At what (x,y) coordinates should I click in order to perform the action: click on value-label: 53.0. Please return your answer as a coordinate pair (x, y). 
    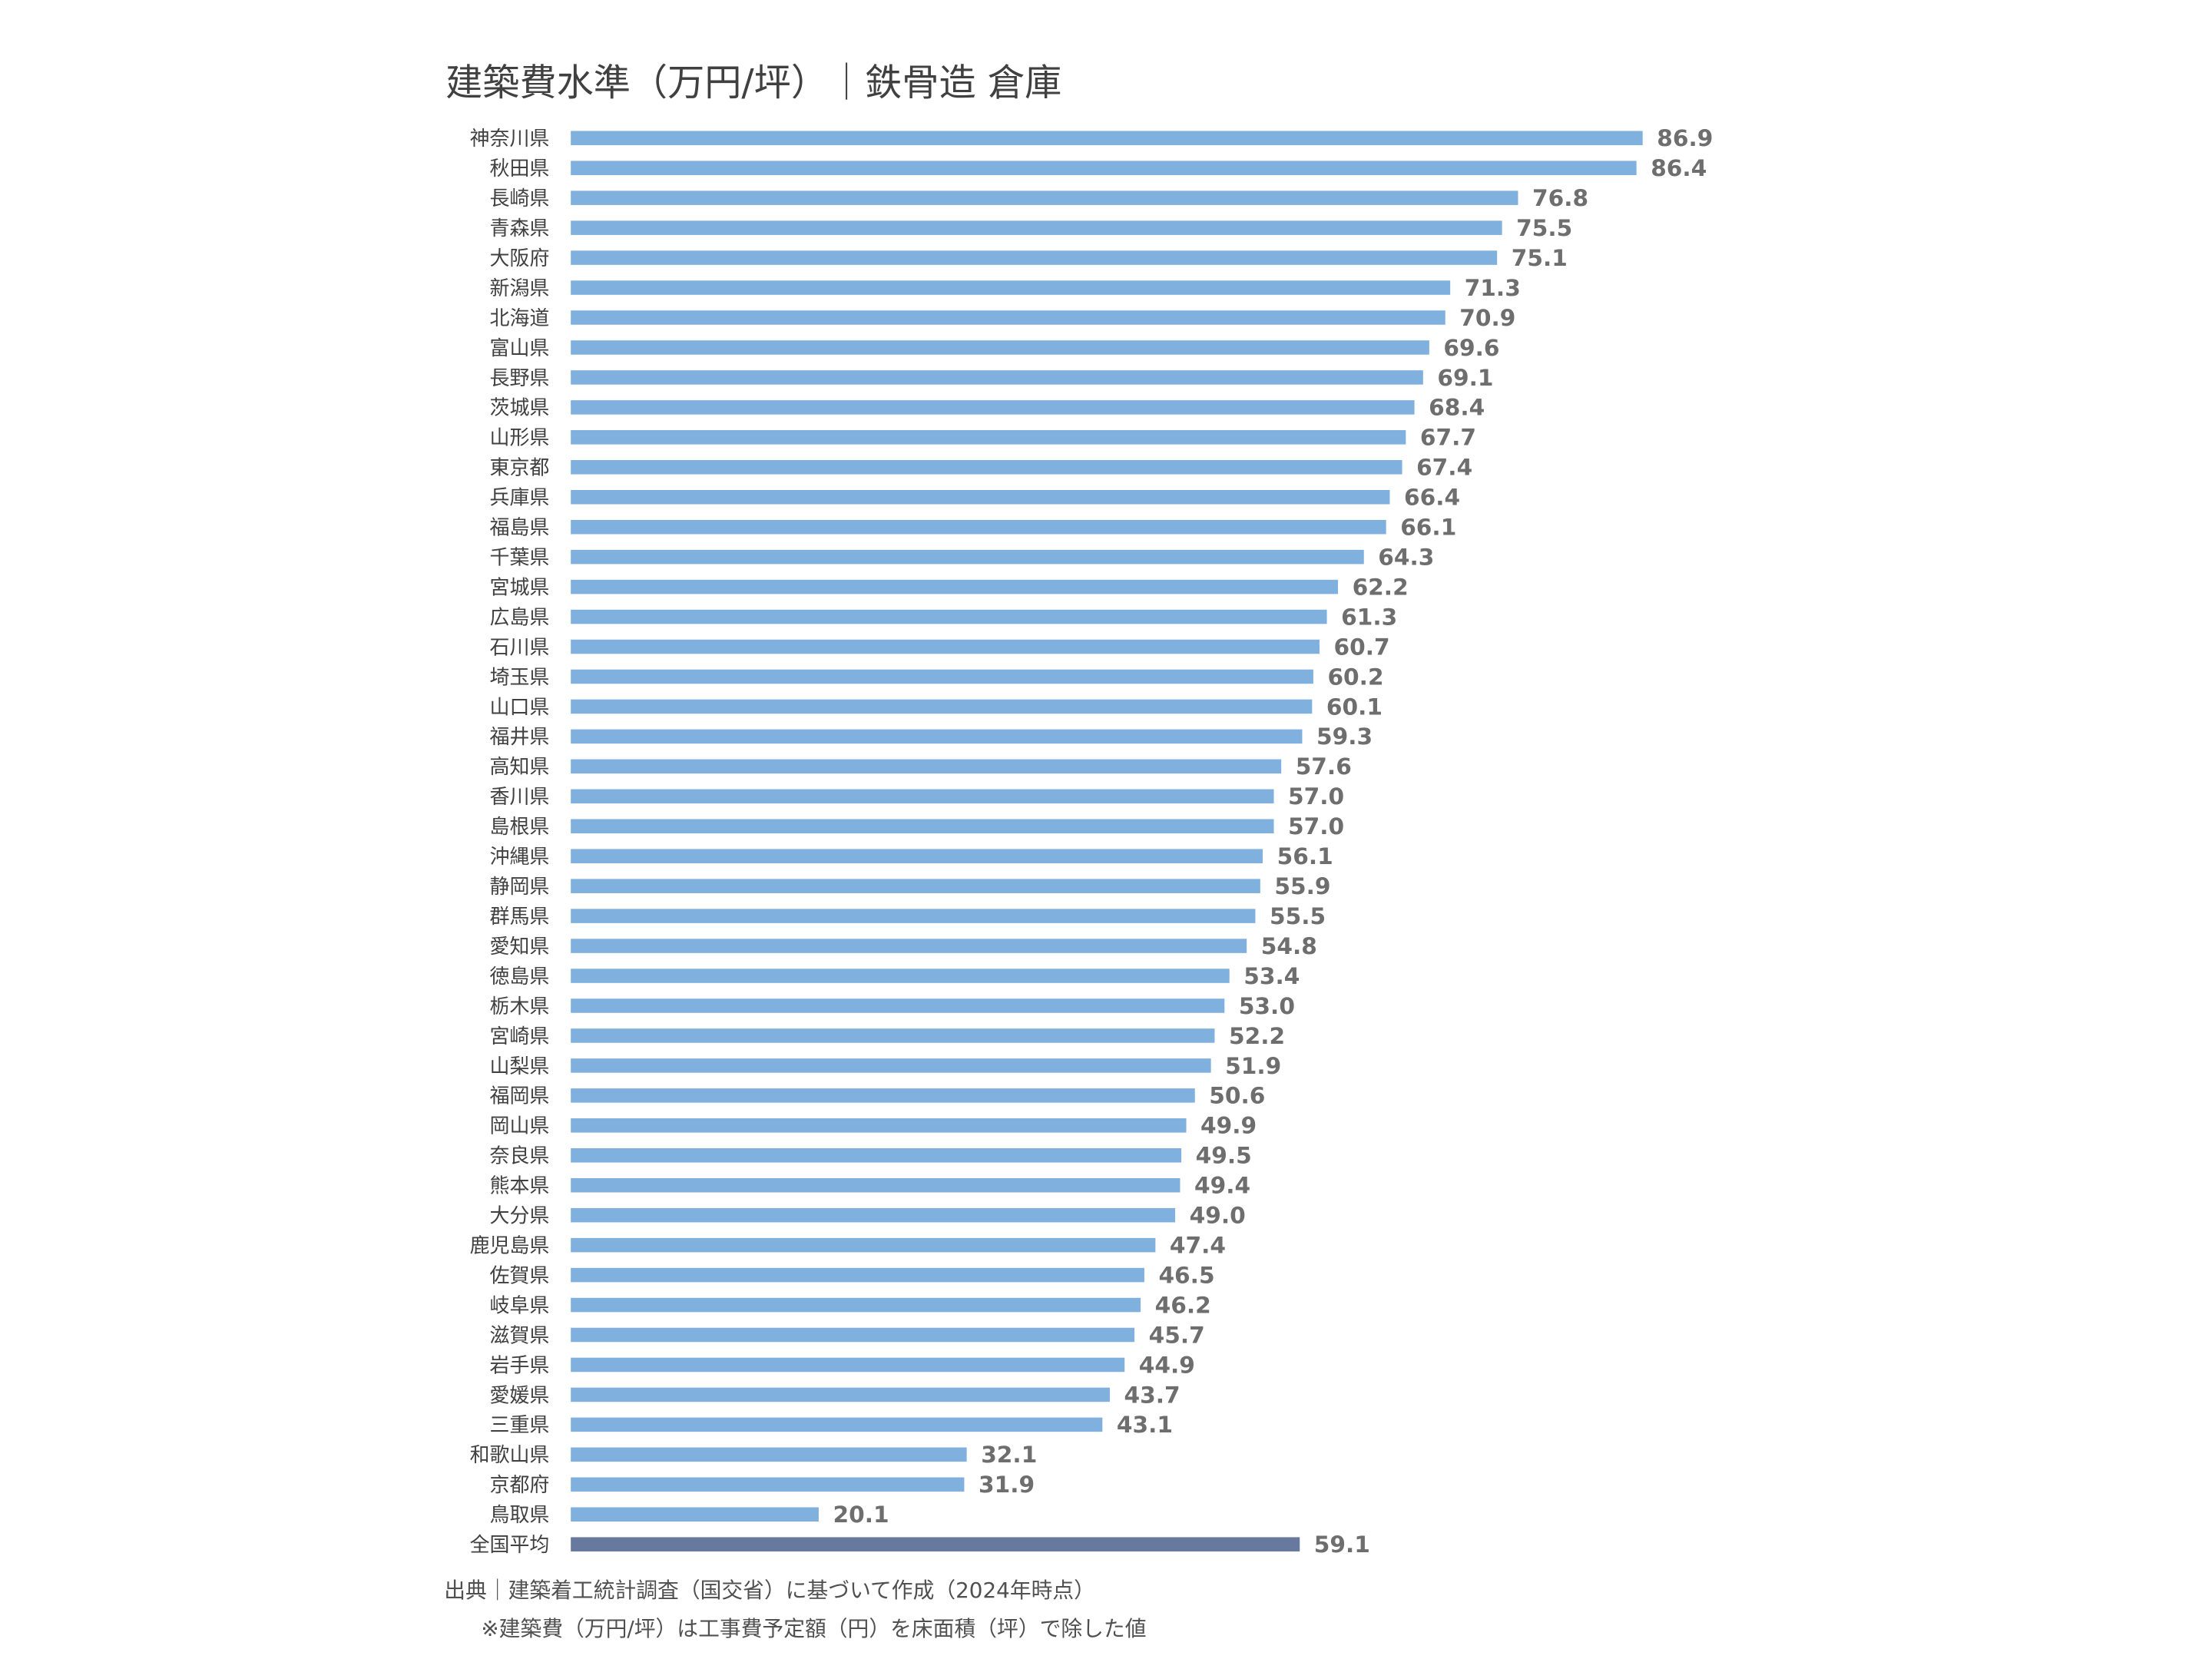
    Looking at the image, I should click on (1267, 1005).